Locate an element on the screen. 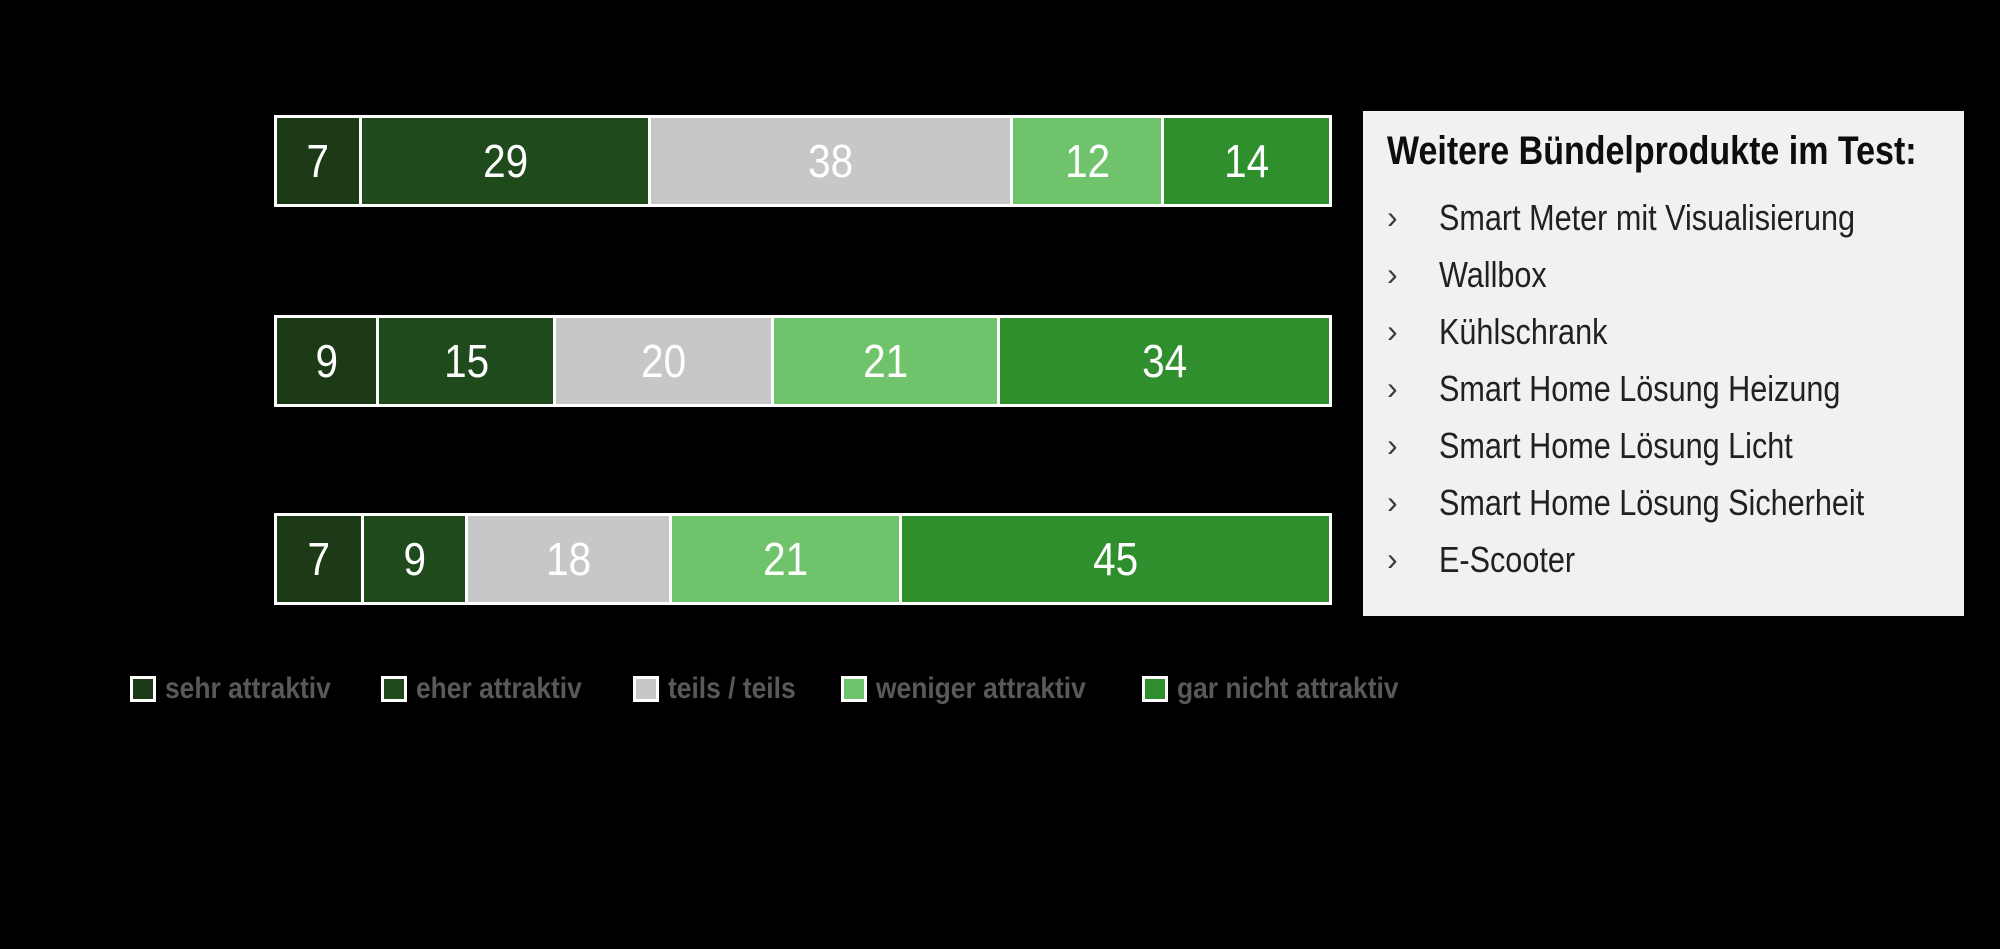  side-panel-item: › Smart Home Lösung Licht is located at coordinates (1663, 445).